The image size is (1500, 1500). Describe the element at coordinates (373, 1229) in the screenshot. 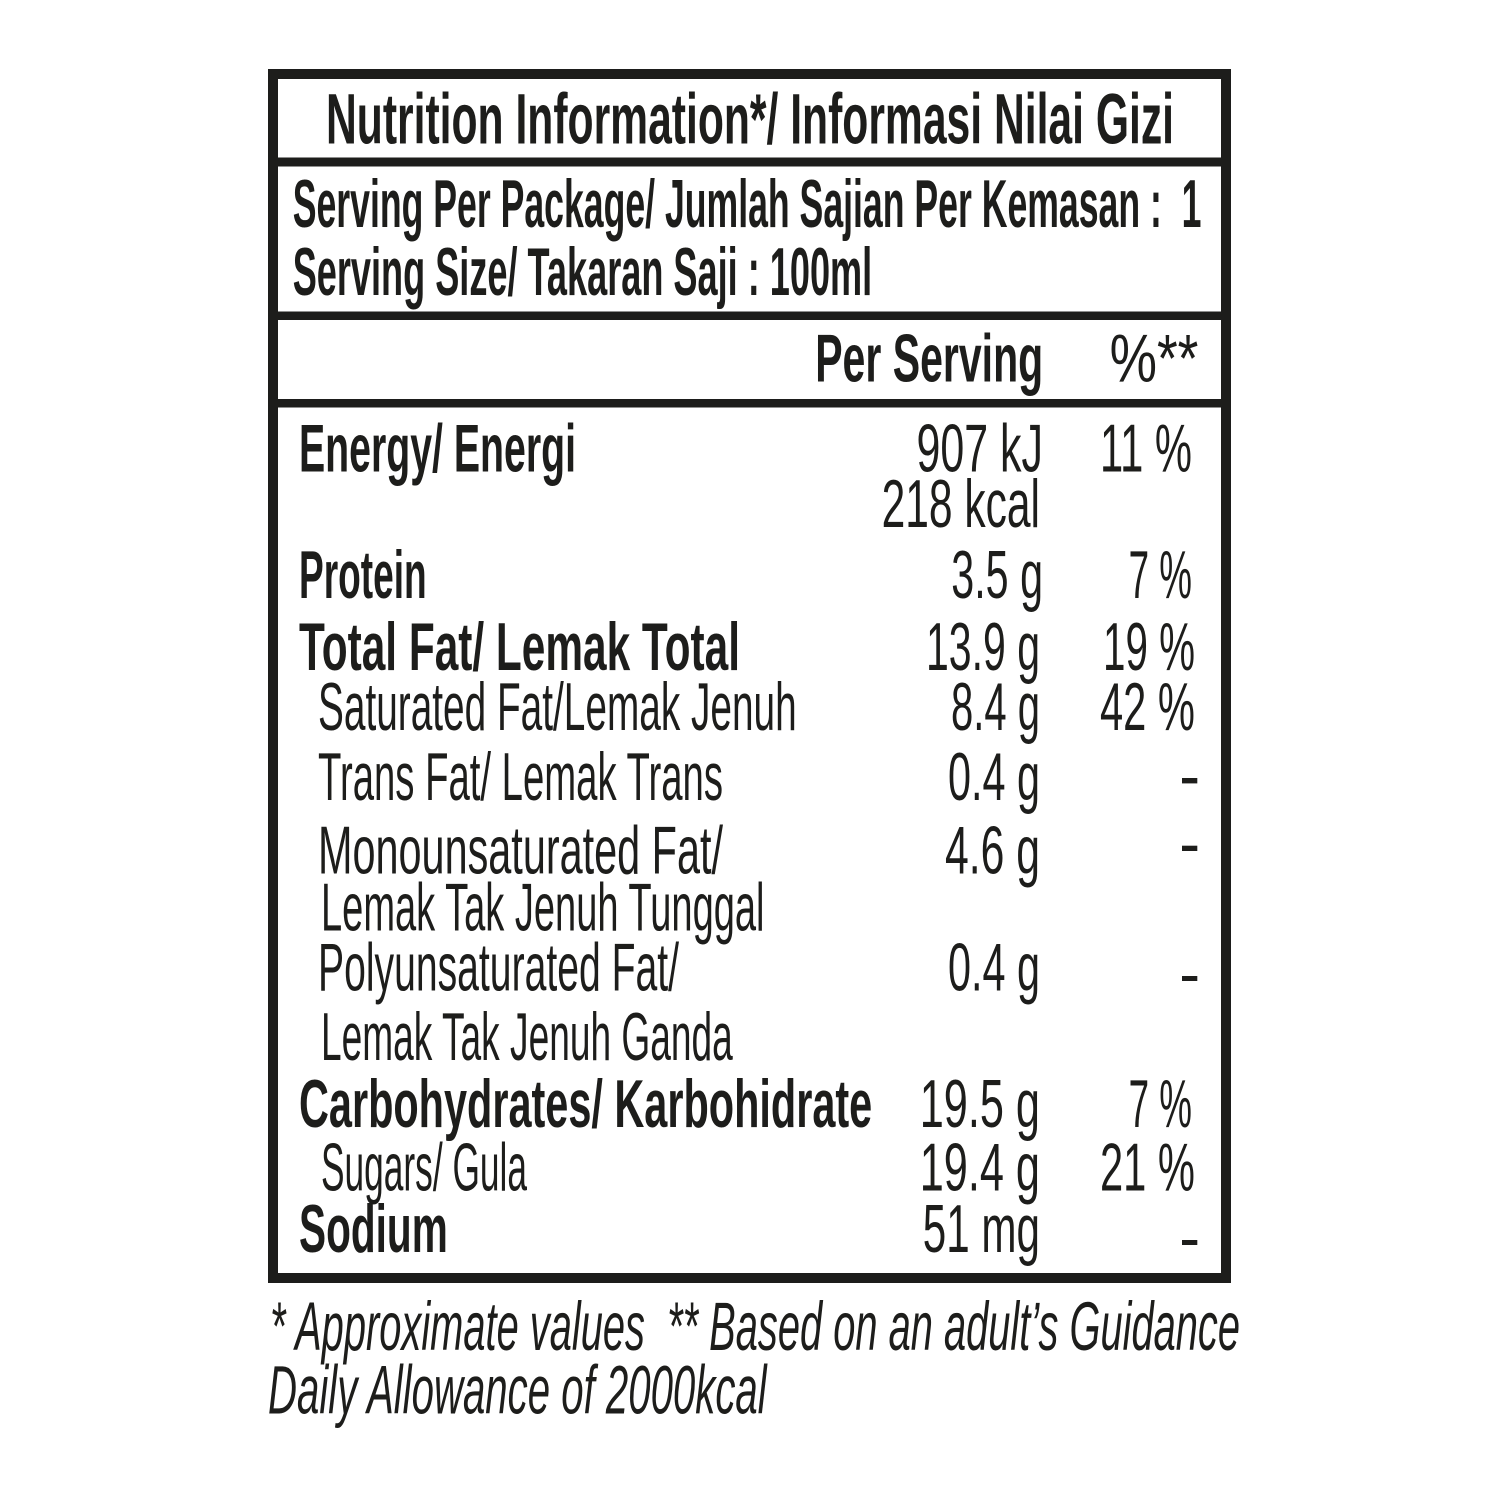

I see `svg-text: Sodium` at that location.